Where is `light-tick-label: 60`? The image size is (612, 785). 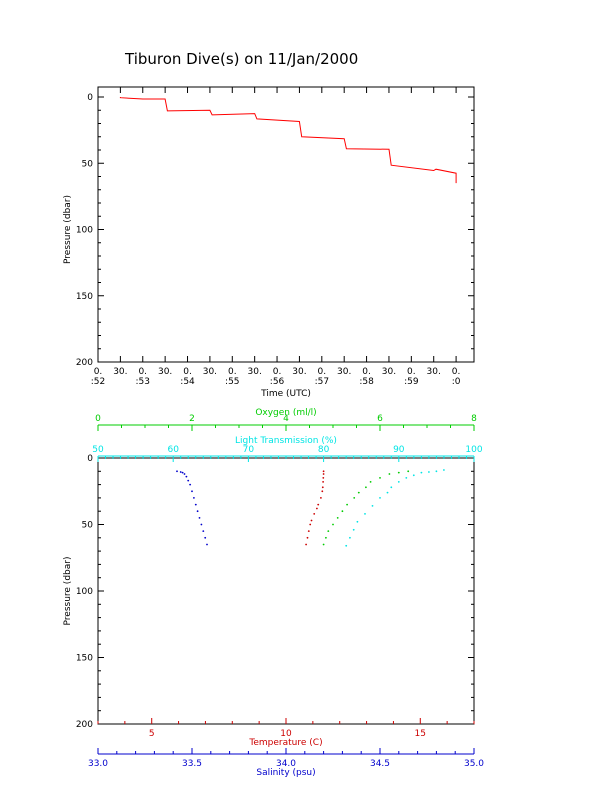 light-tick-label: 60 is located at coordinates (173, 450).